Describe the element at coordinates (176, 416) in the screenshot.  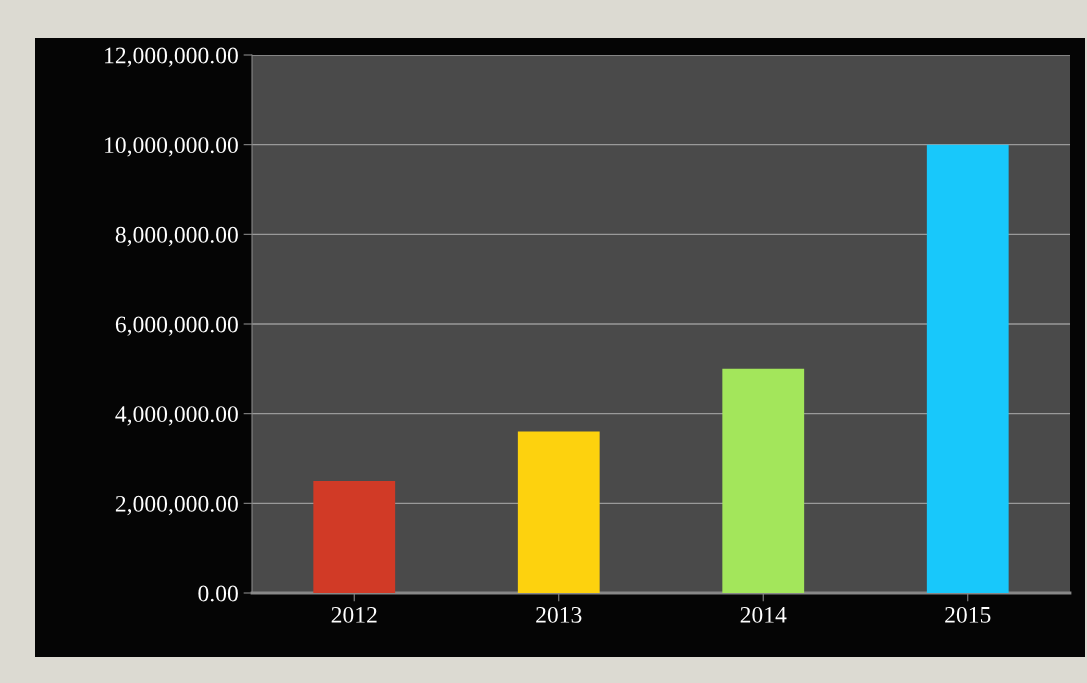
I see `y-tick-label: 4,000,000.00` at that location.